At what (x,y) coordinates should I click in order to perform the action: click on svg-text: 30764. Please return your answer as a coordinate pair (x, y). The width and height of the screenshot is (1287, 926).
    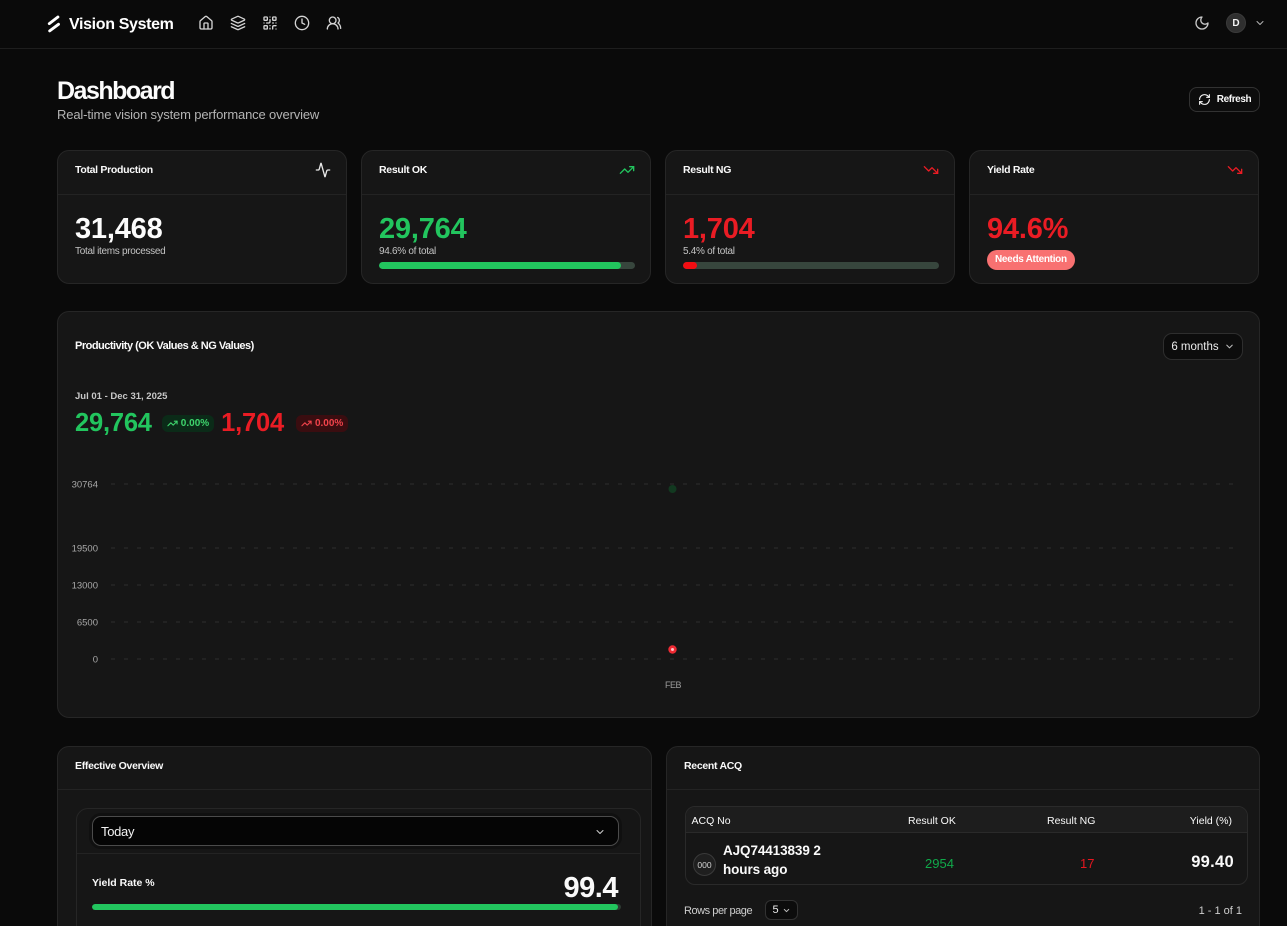
    Looking at the image, I should click on (85, 485).